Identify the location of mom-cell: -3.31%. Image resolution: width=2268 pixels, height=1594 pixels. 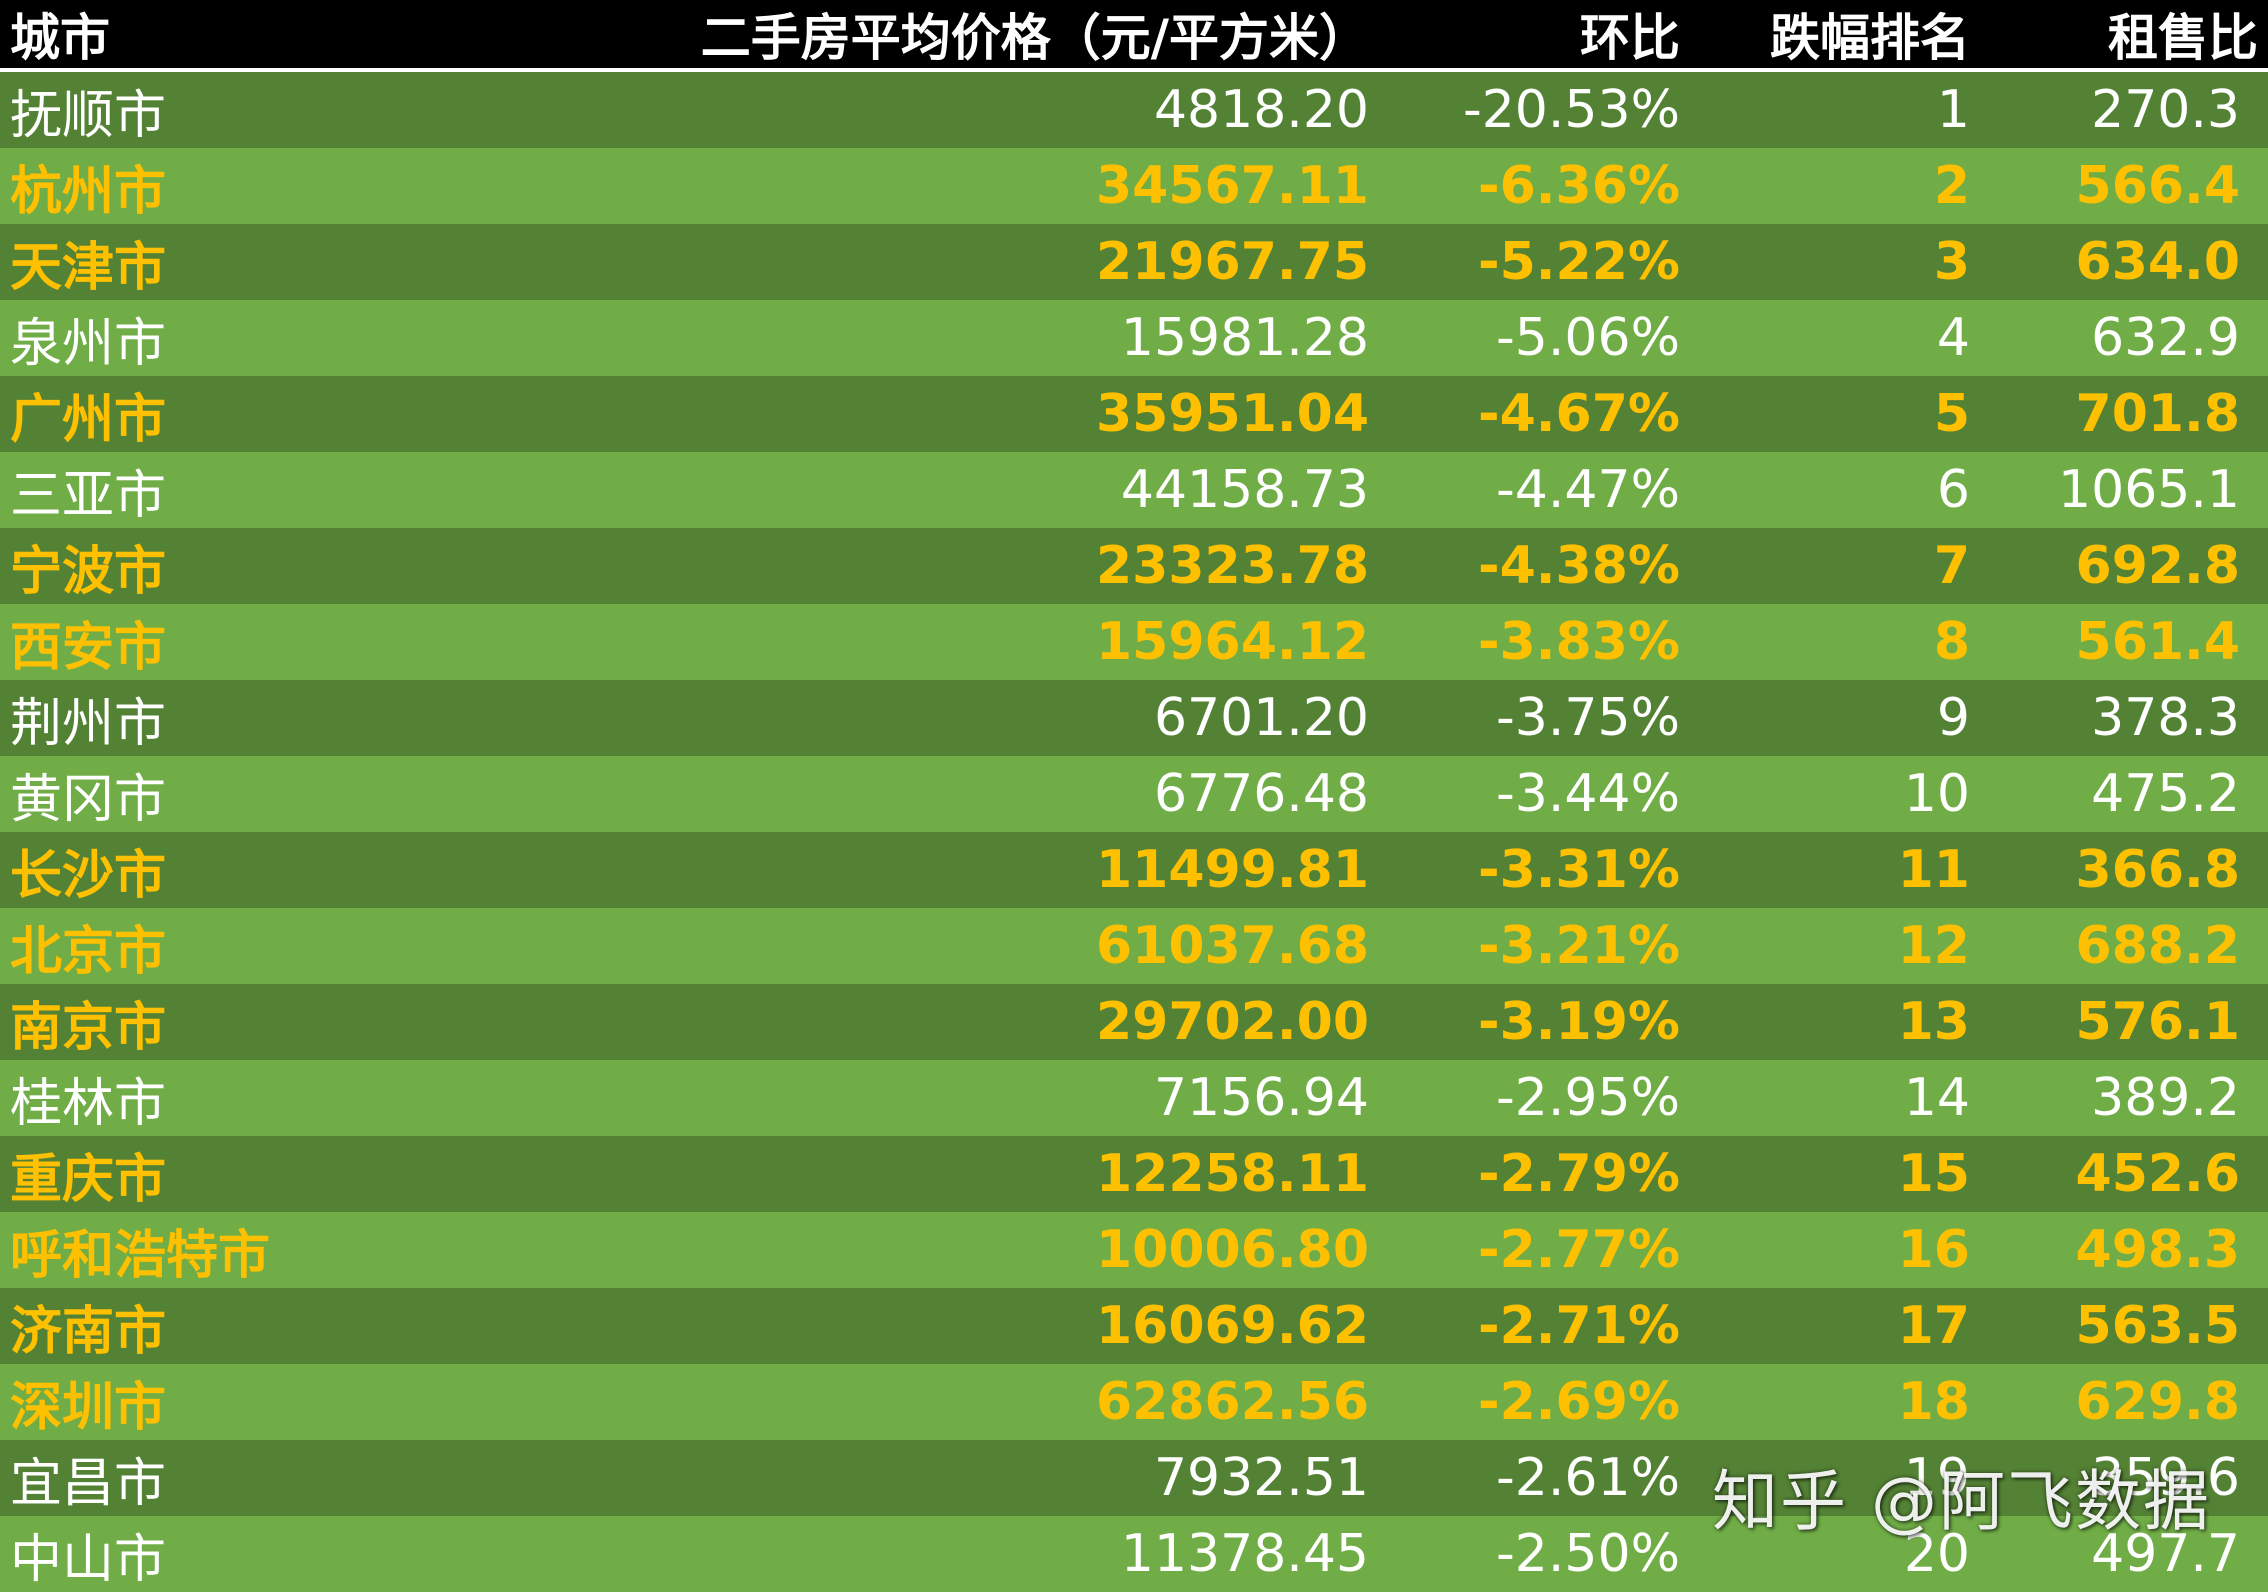
(1579, 870).